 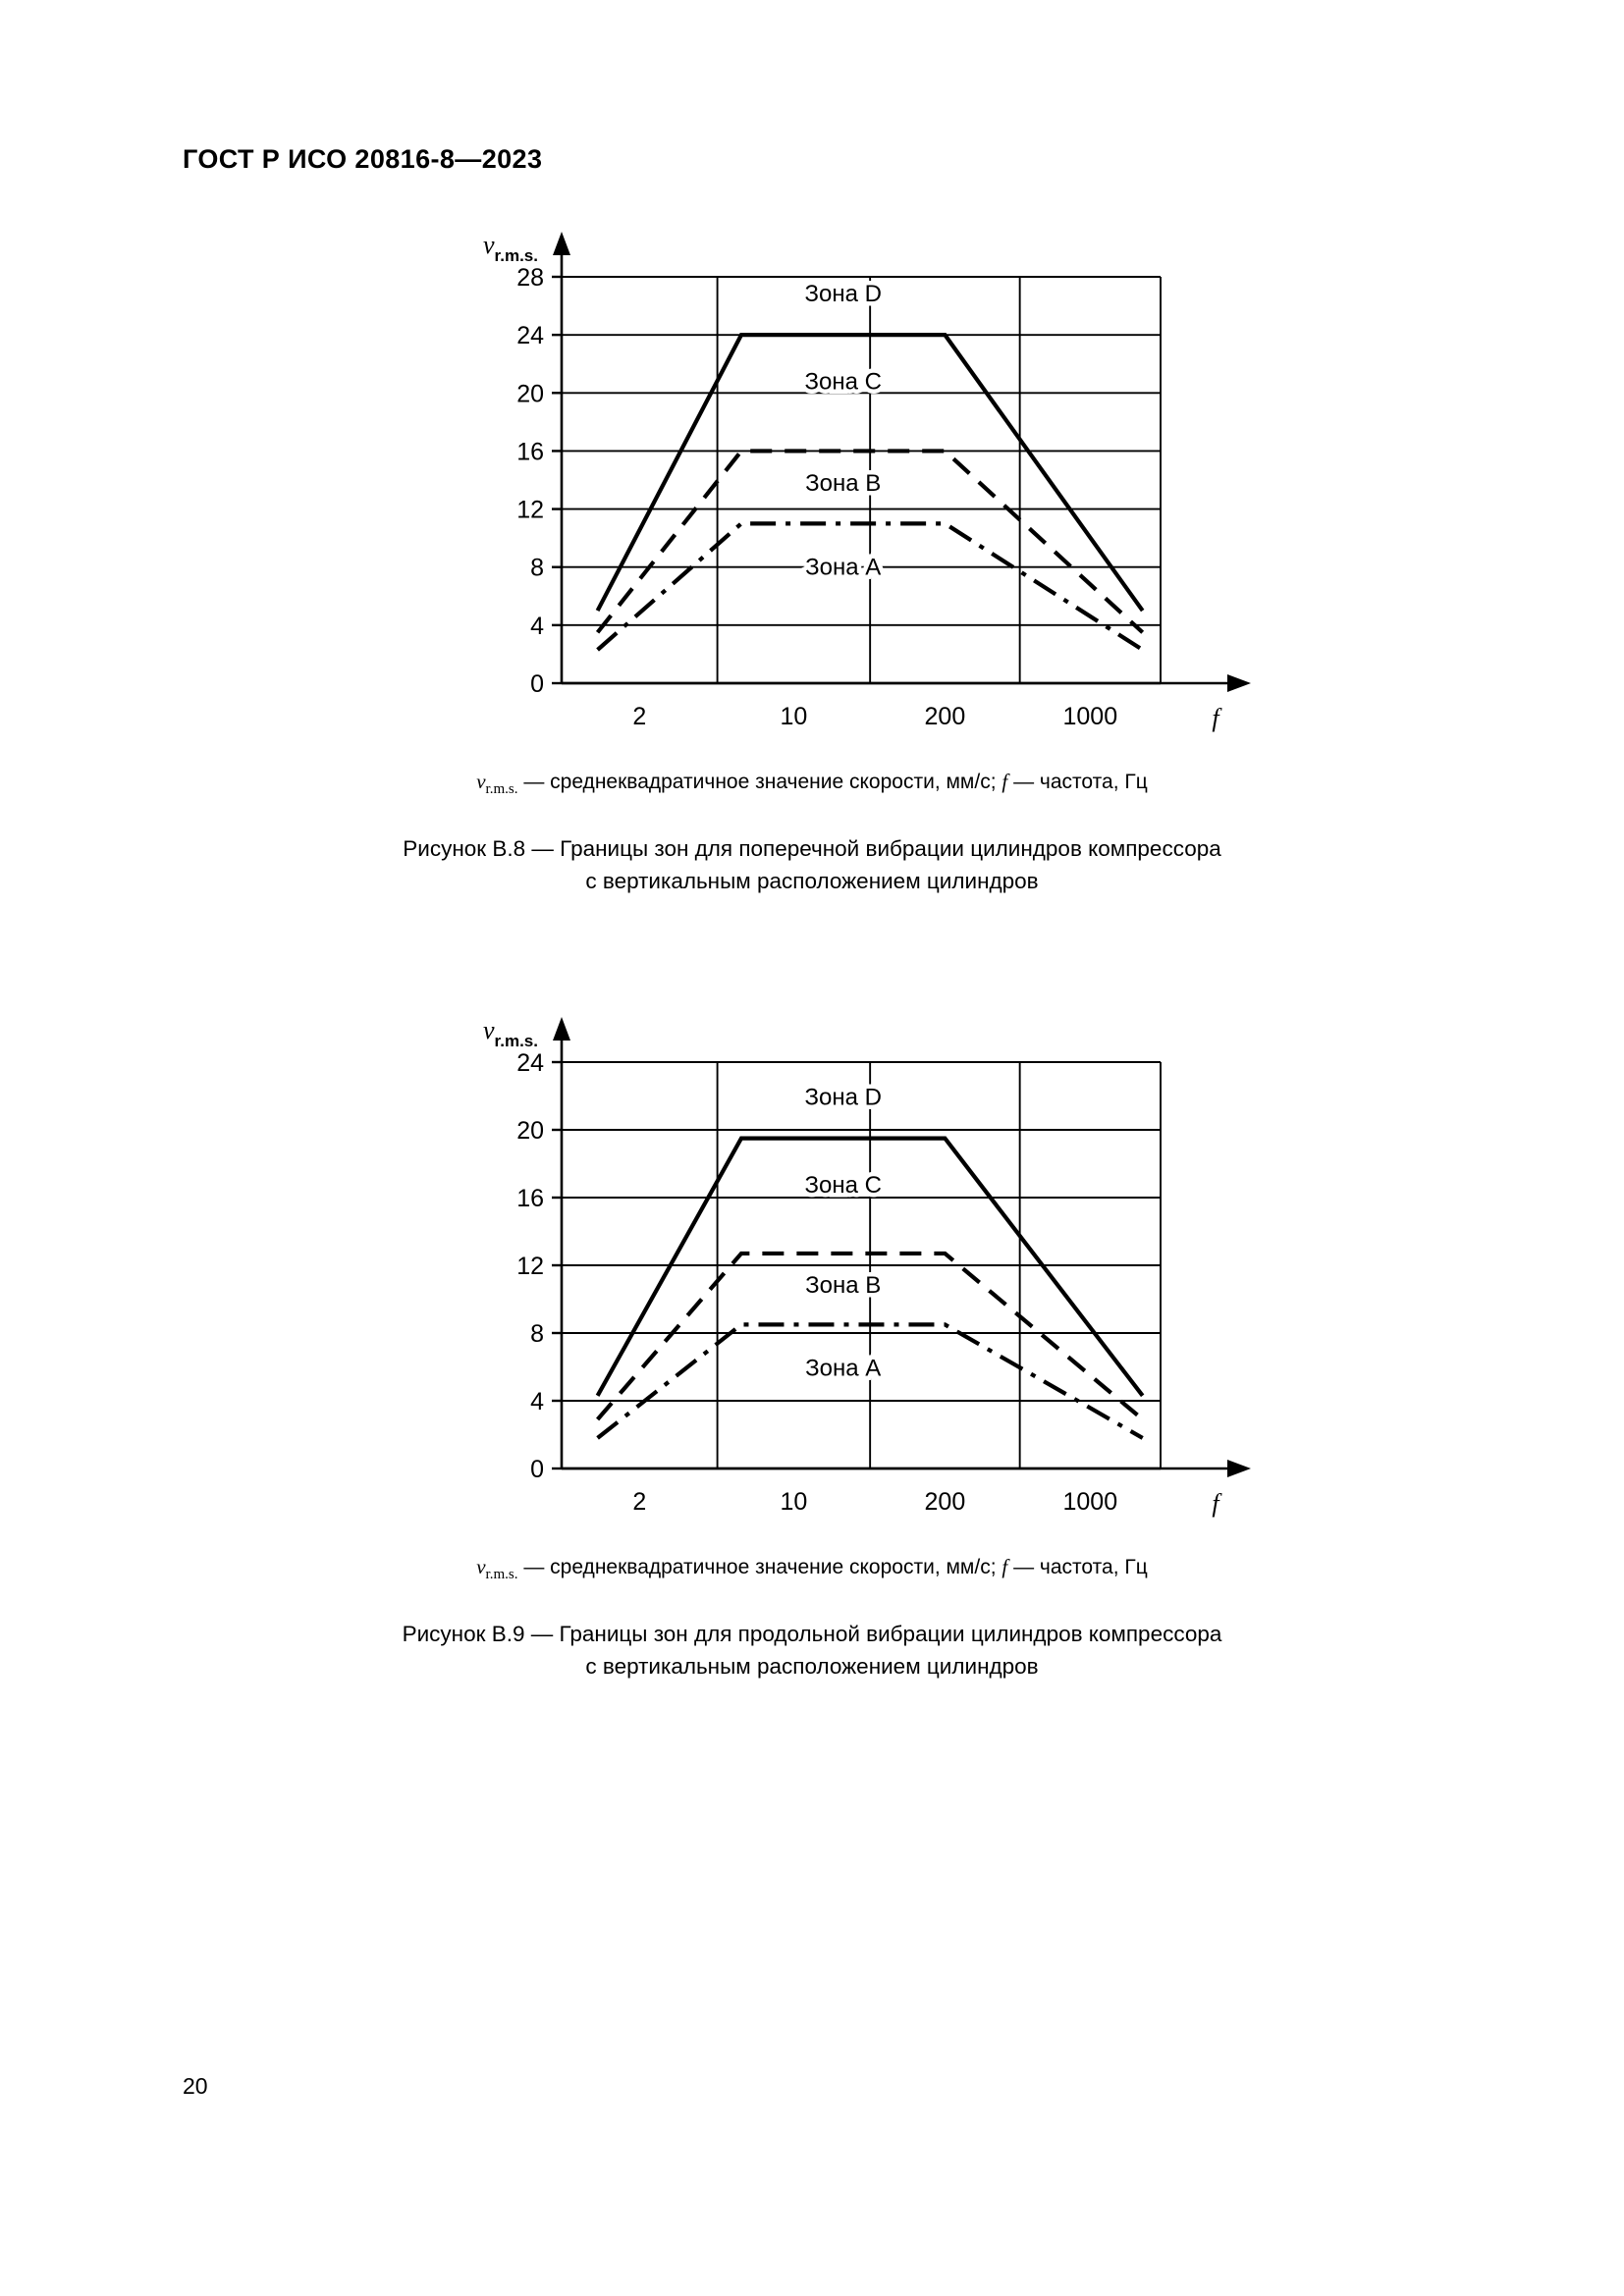 I want to click on figure-b9-caption-line2: с вертикальным расположением цилиндров, so click(x=812, y=1666).